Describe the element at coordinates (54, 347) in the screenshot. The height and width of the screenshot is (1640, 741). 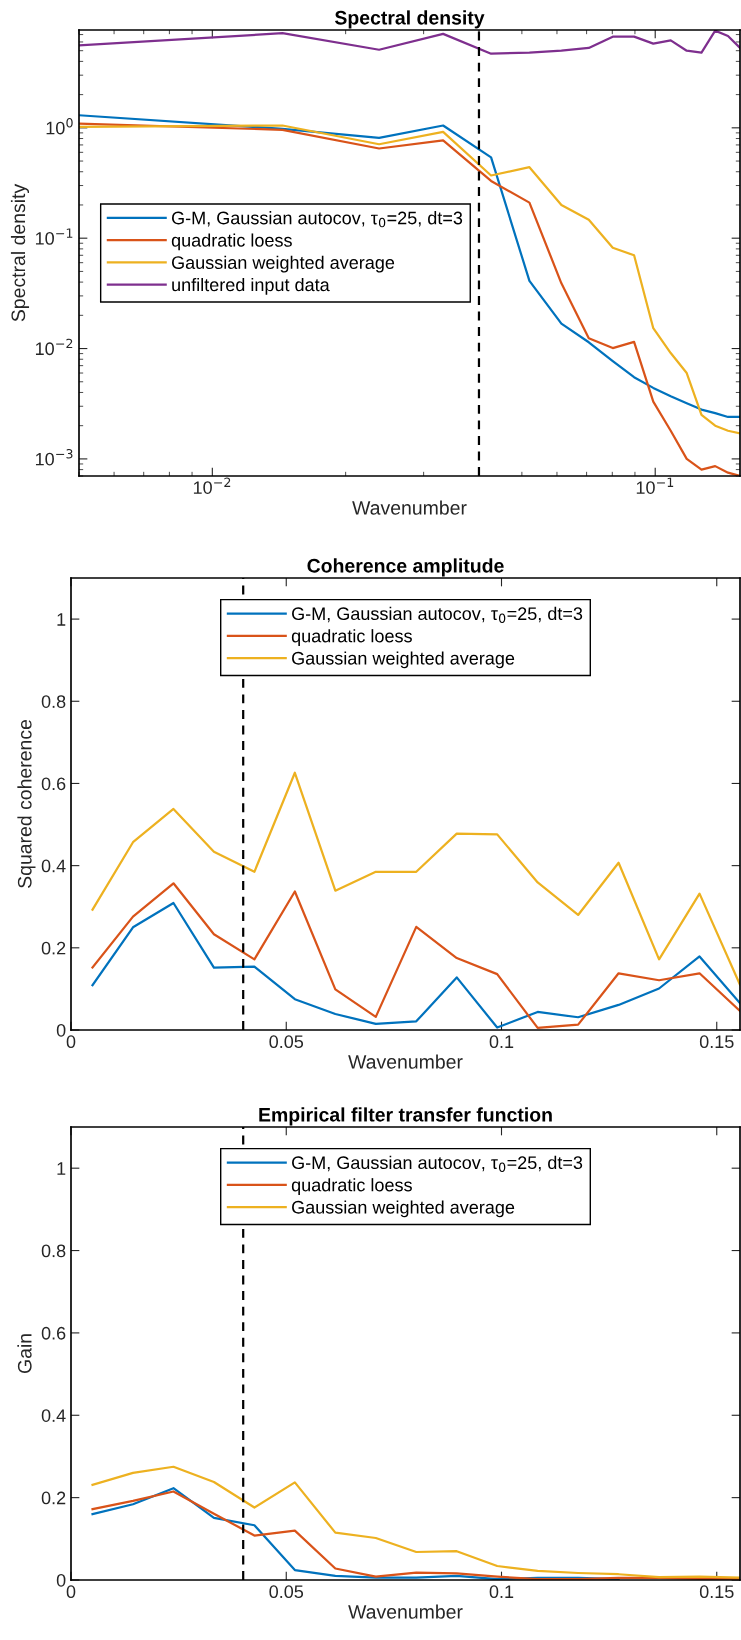
I see `y-tick-label: 10$^{−2}$` at that location.